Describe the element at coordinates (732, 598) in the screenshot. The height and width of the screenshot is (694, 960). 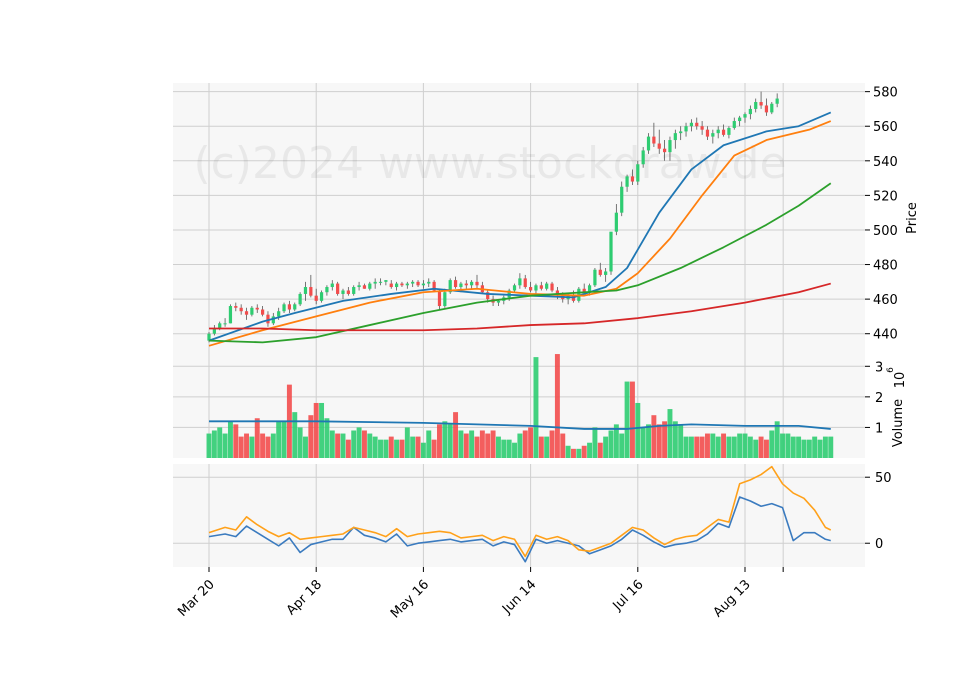
I see `date-tick-label: Aug 13` at that location.